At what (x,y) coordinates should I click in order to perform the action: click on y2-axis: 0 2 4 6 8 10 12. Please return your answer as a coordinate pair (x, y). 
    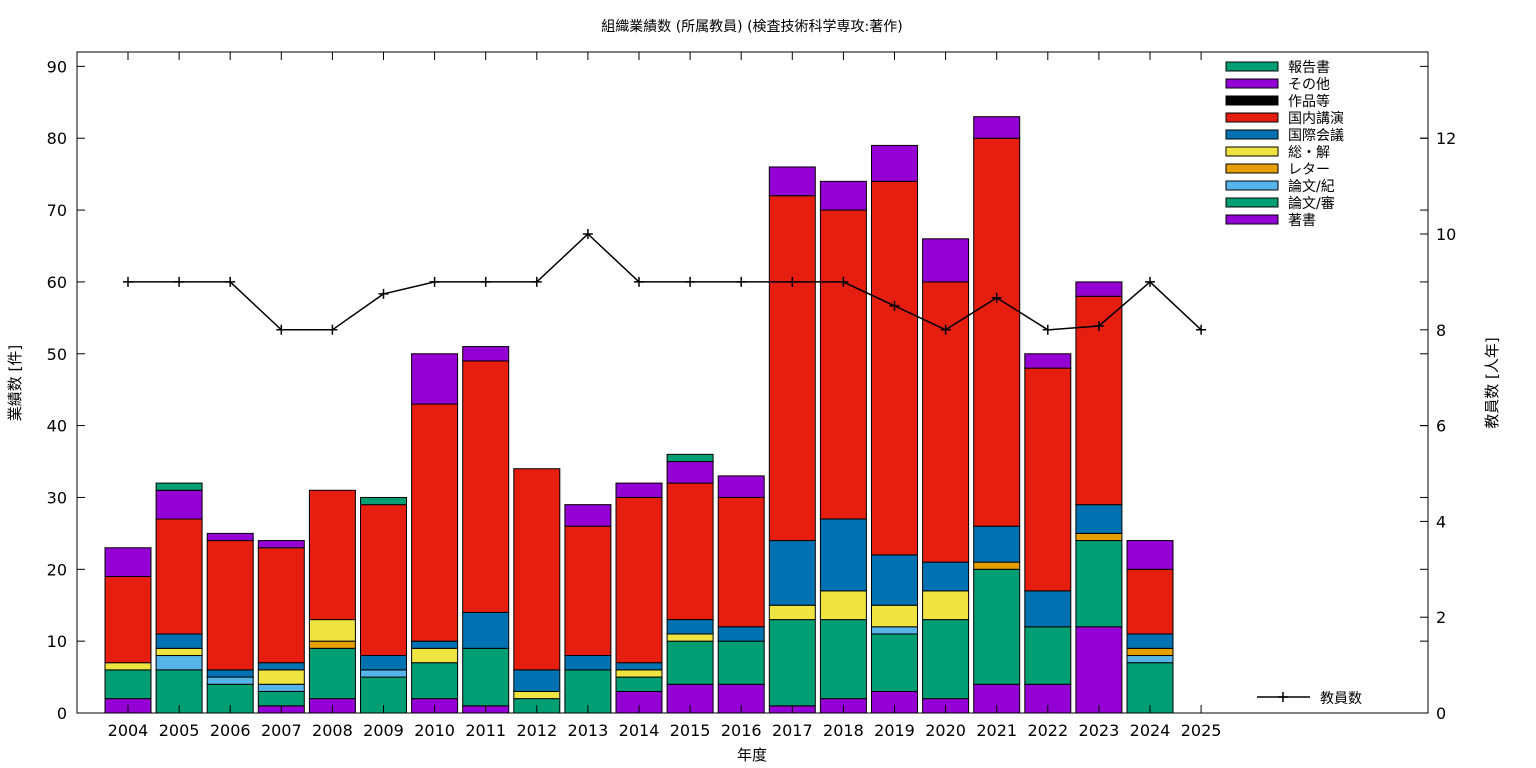
    Looking at the image, I should click on (1438, 426).